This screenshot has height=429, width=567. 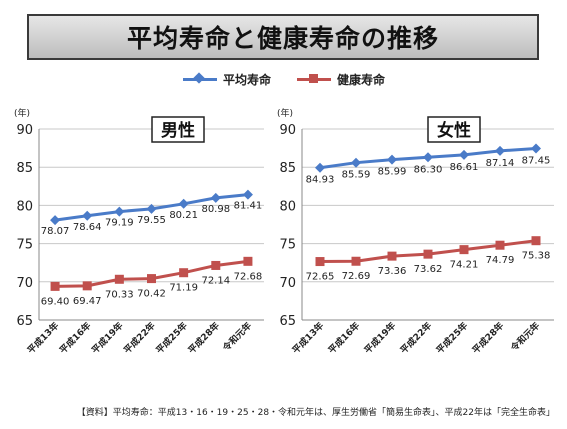 I want to click on data-label: 75.38, so click(x=536, y=256).